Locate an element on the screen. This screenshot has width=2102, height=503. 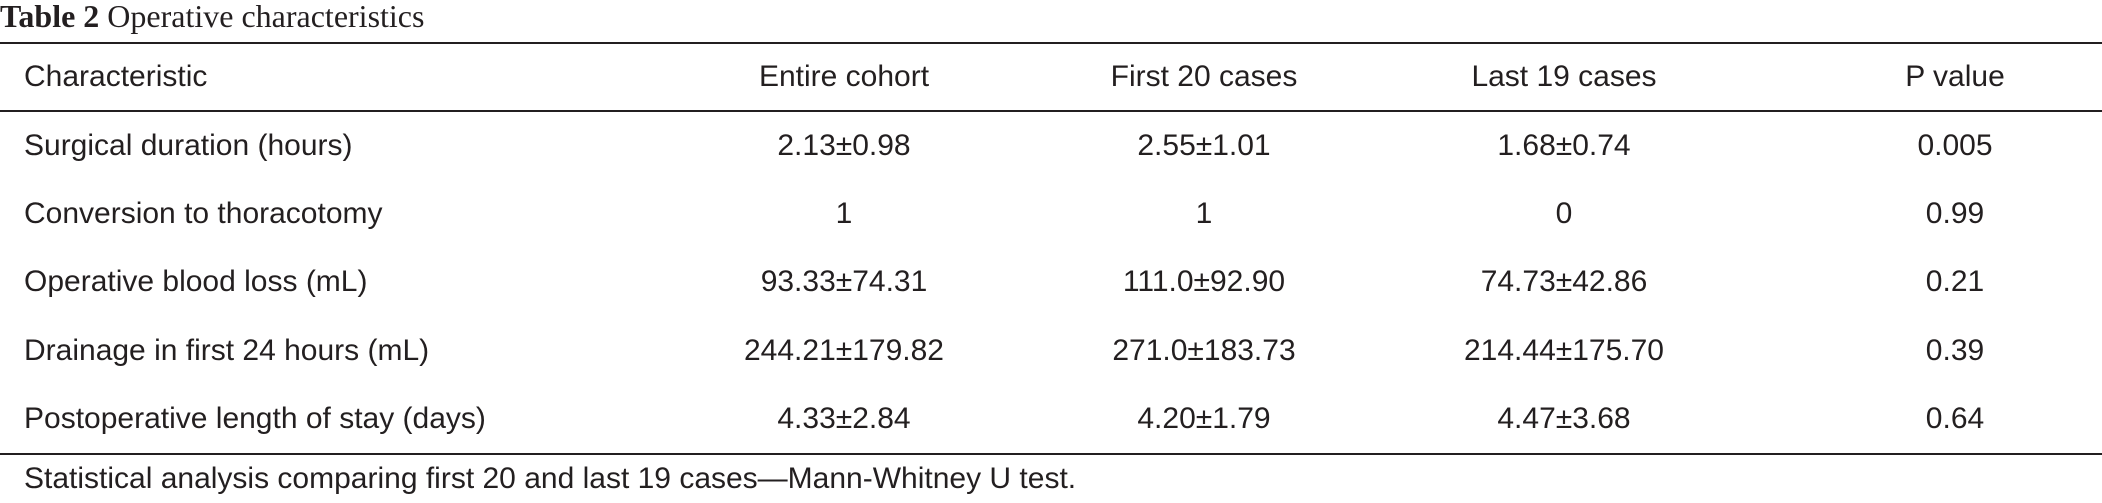
header-characteristic: Characteristic is located at coordinates (116, 76).